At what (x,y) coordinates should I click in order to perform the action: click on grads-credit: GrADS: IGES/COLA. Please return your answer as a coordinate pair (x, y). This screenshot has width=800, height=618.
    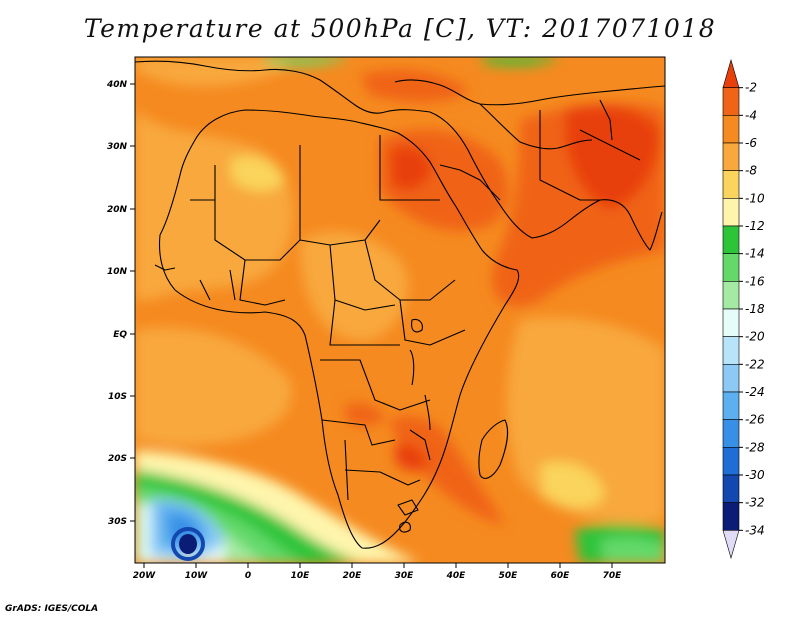
    Looking at the image, I should click on (52, 609).